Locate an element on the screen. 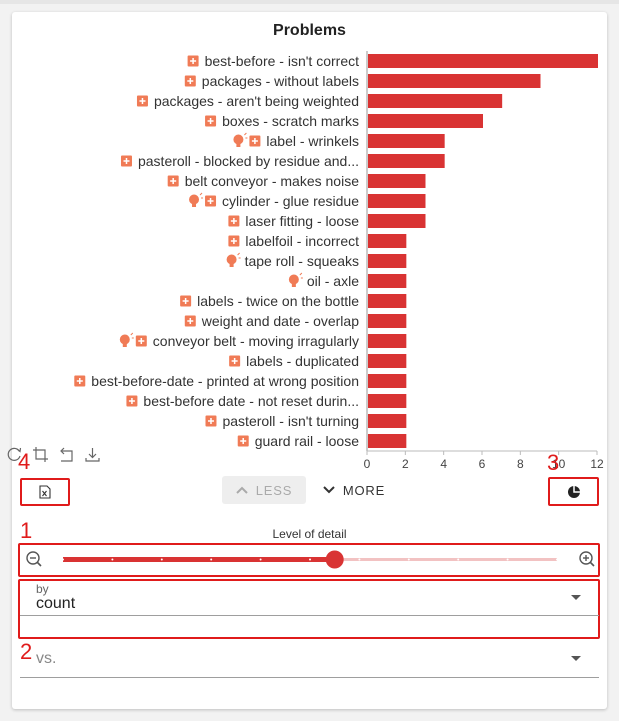 The image size is (619, 721). less-button: LESS is located at coordinates (264, 490).